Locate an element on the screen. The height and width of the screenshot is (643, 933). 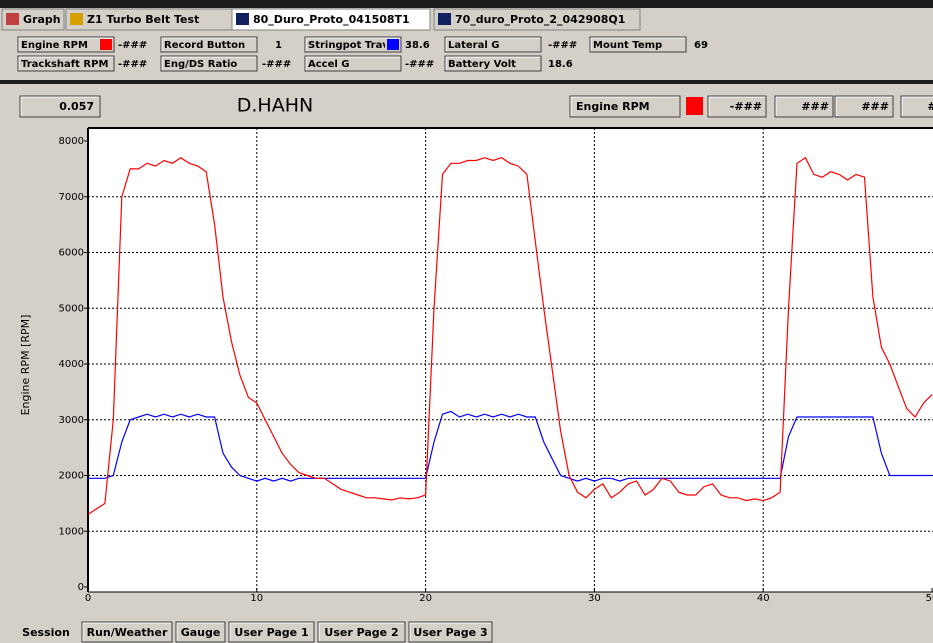
channel-label: Trackshaft RPM is located at coordinates (64, 64).